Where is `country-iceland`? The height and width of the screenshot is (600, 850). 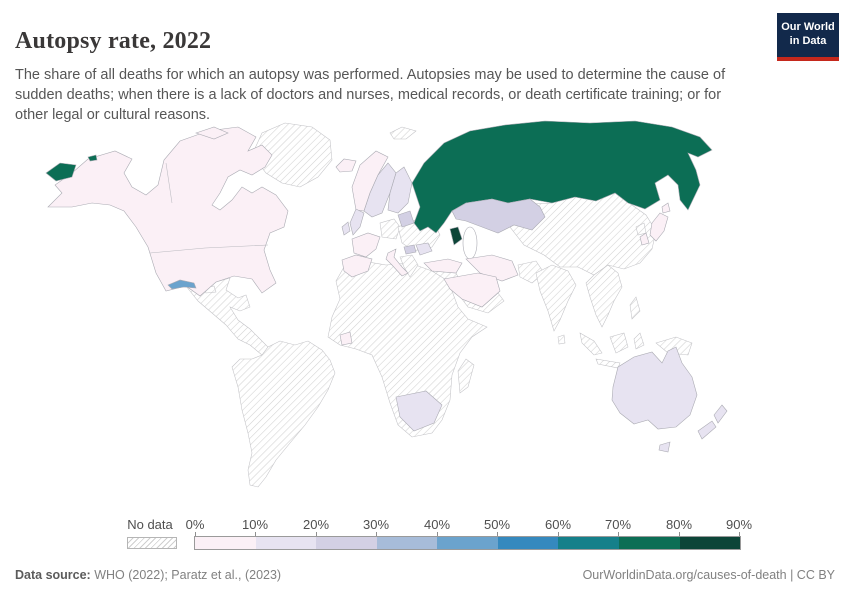
country-iceland is located at coordinates (346, 165).